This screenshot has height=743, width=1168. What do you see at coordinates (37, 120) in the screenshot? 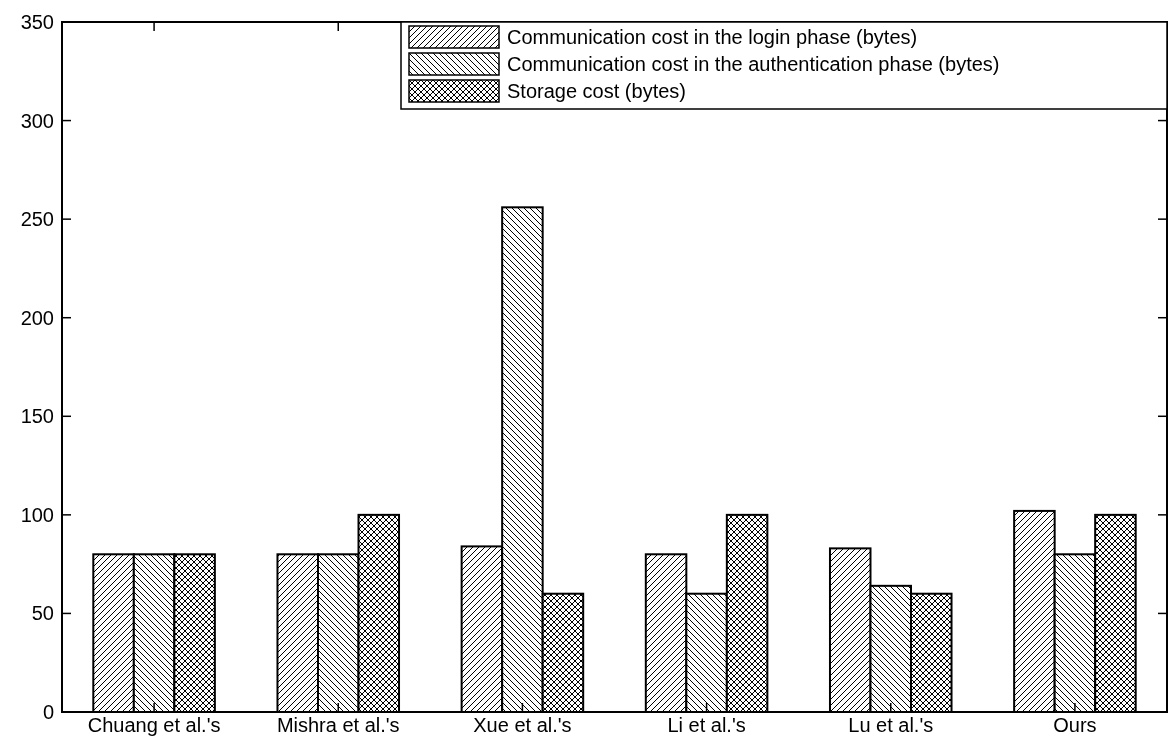
I see `y-tick-label: 300` at bounding box center [37, 120].